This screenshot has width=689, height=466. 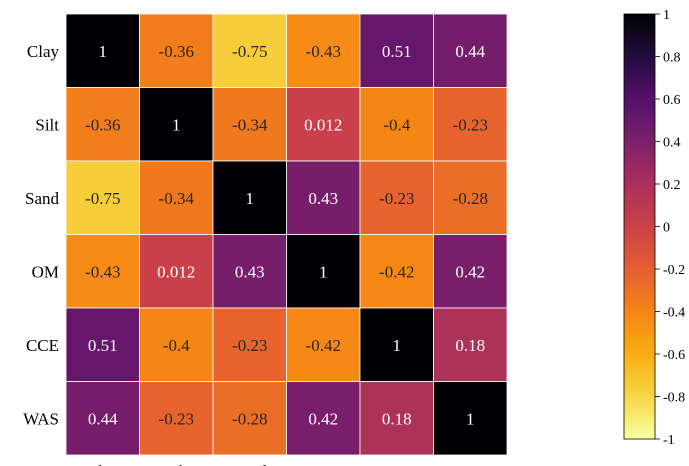 I want to click on x-tick-label: WAS, so click(x=470, y=464).